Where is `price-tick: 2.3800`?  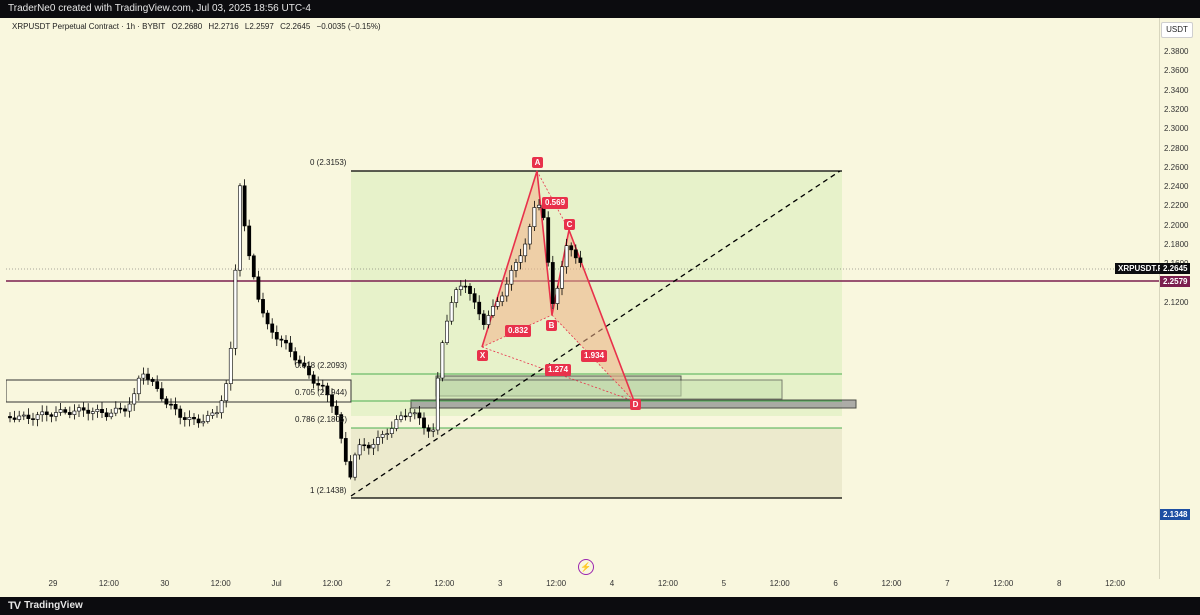 price-tick: 2.3800 is located at coordinates (1176, 51).